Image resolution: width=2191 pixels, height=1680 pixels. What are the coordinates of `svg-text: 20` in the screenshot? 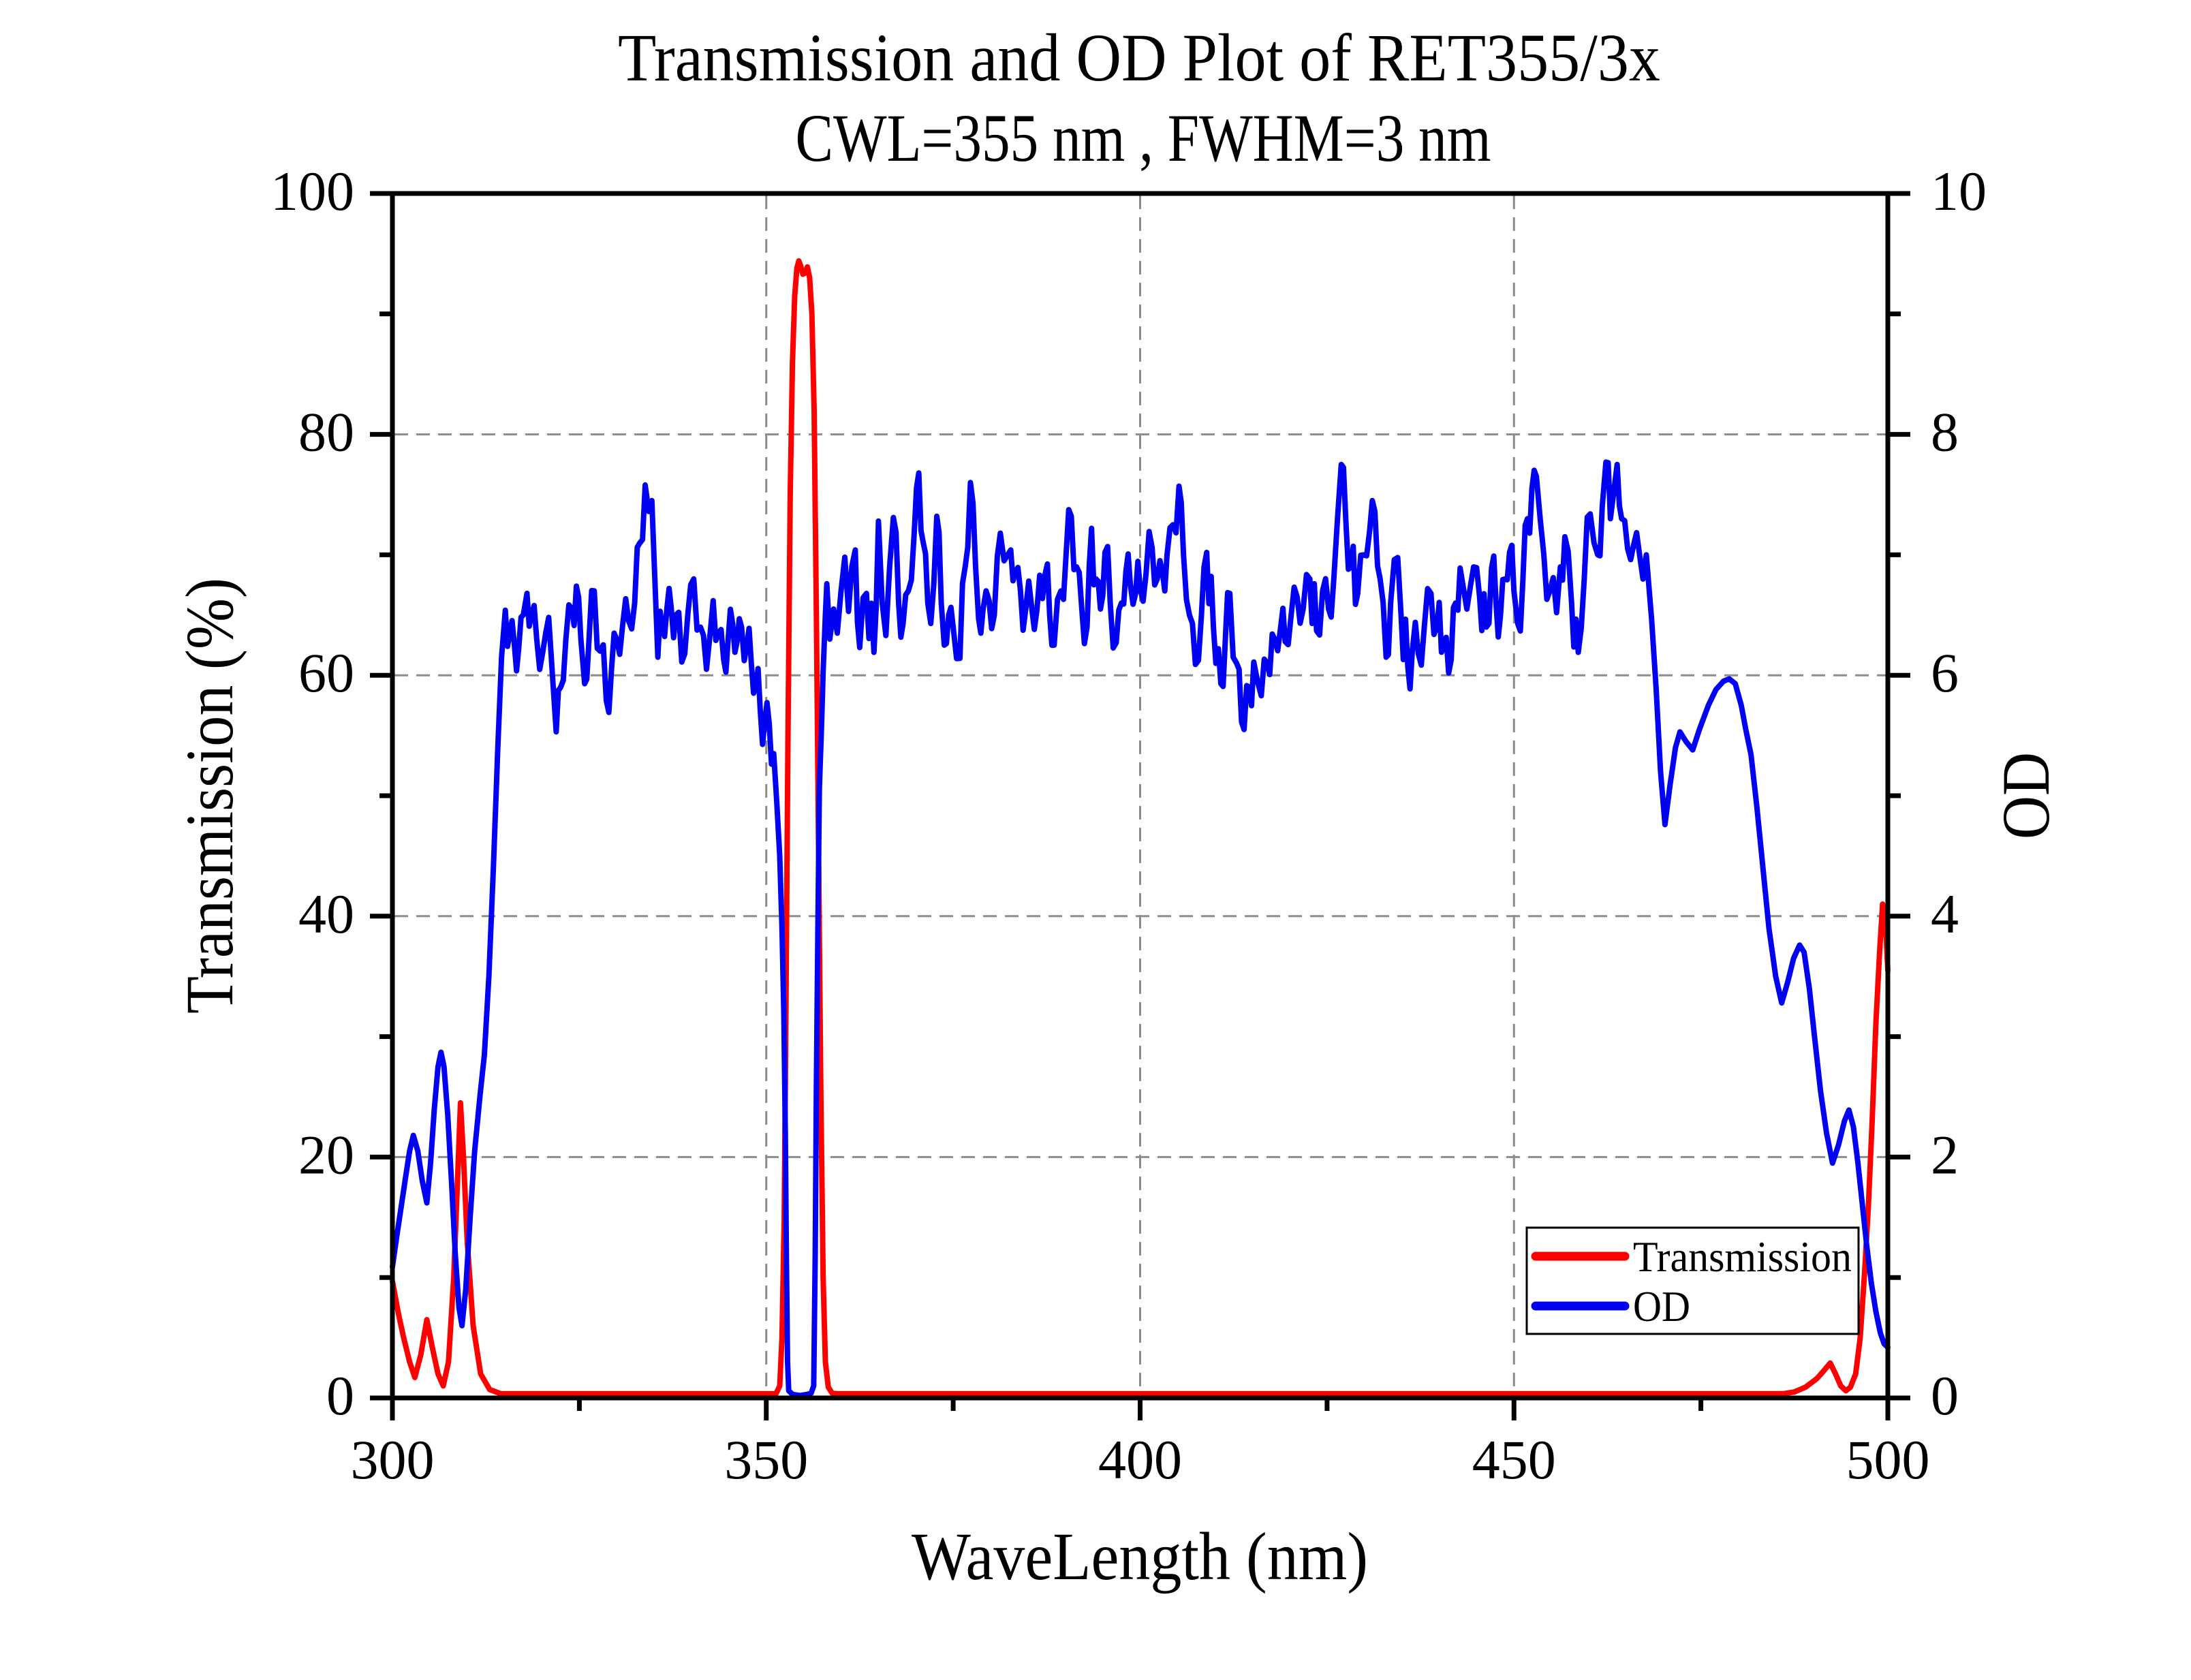 It's located at (326, 1154).